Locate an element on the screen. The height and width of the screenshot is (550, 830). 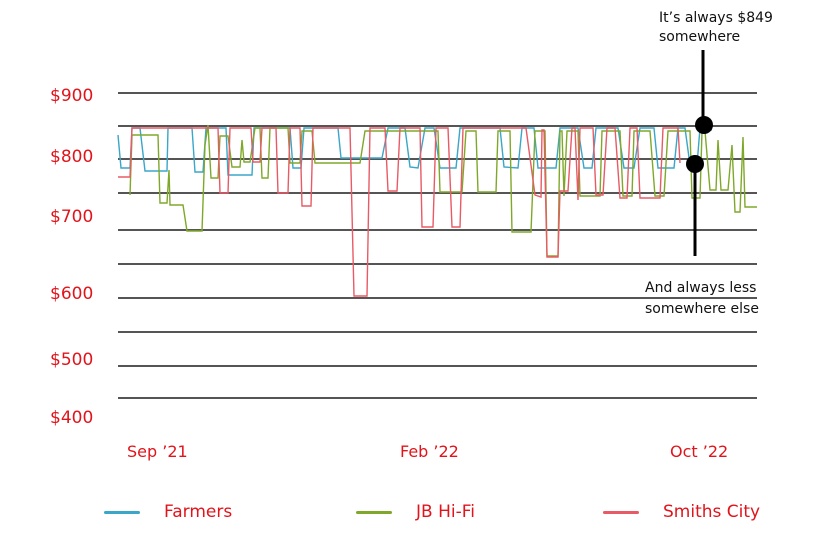
legend-item-jbhifi: JB Hi-Fi is located at coordinates (415, 512).